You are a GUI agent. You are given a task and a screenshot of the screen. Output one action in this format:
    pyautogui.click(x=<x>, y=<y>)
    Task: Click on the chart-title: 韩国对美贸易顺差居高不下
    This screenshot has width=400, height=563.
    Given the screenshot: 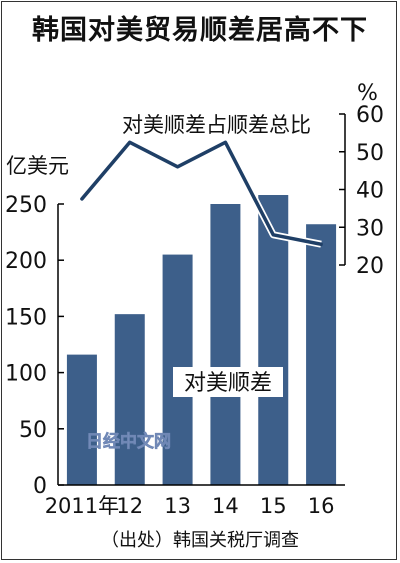 What is the action you would take?
    pyautogui.click(x=200, y=30)
    